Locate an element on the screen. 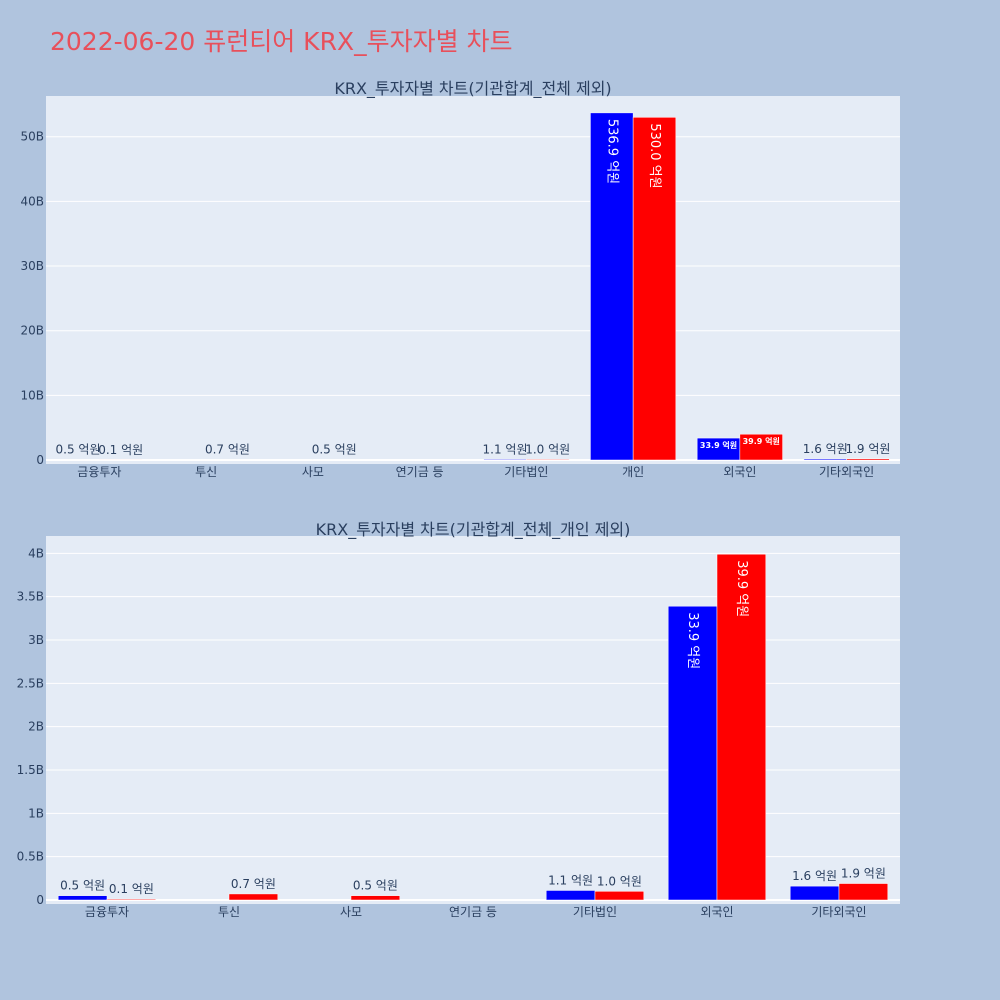 The image size is (1000, 1000). y-tick-label: 20B is located at coordinates (32, 331).